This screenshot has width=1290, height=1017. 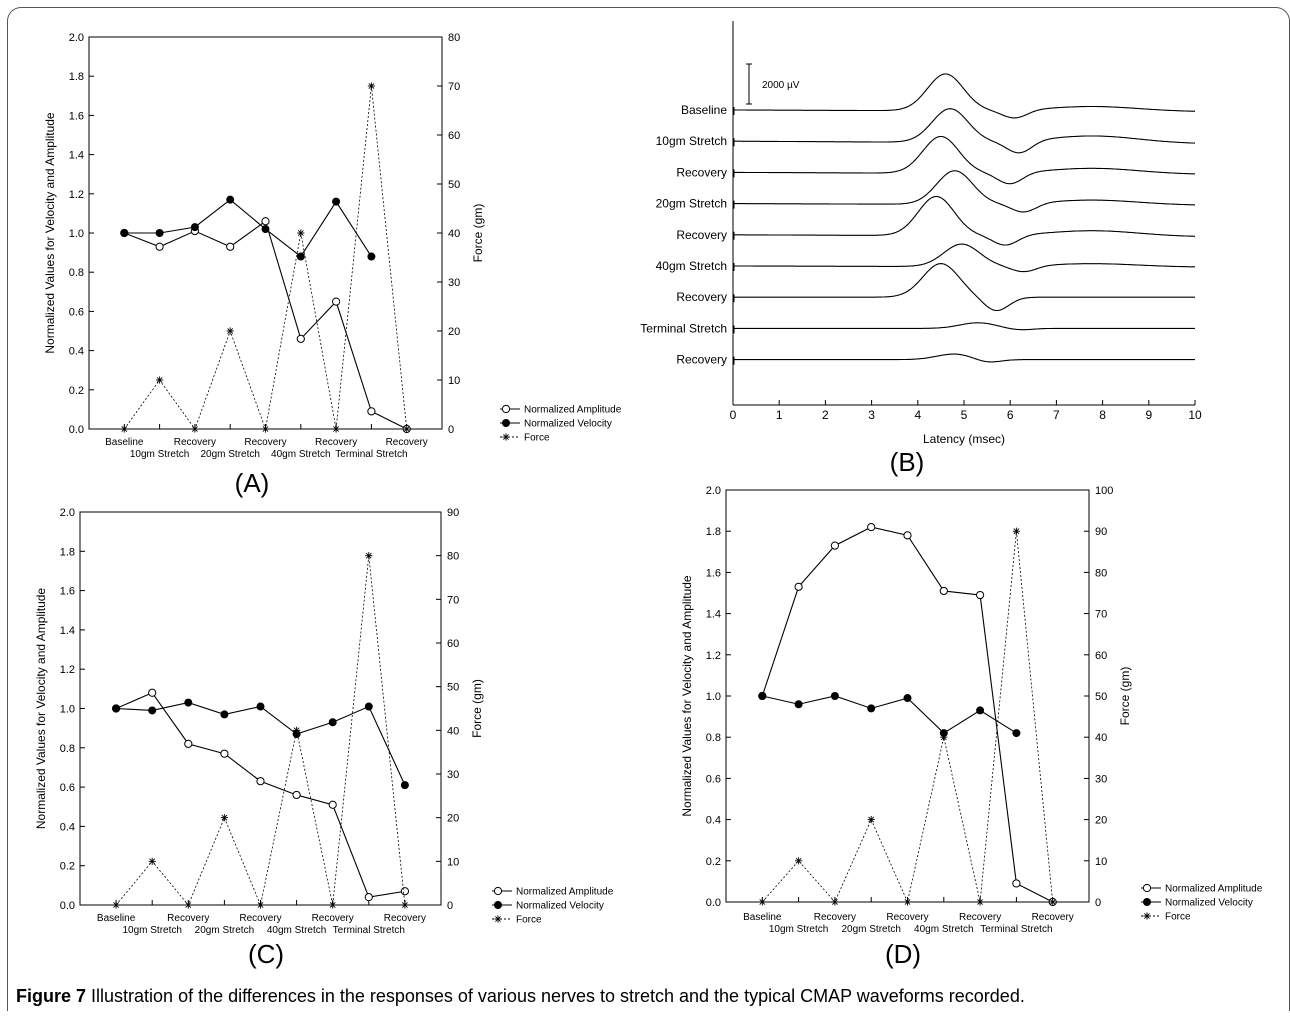 What do you see at coordinates (67, 552) in the screenshot?
I see `y-tick-label: 1.8` at bounding box center [67, 552].